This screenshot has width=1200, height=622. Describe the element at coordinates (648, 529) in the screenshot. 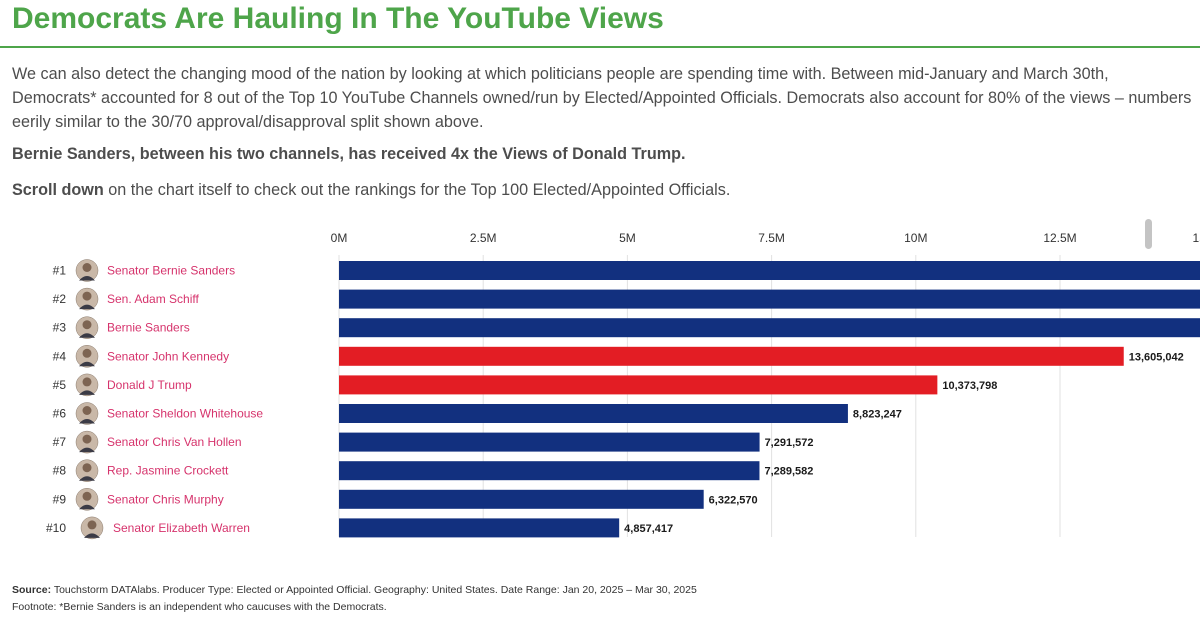

I see `data-label: 4,857,417` at that location.